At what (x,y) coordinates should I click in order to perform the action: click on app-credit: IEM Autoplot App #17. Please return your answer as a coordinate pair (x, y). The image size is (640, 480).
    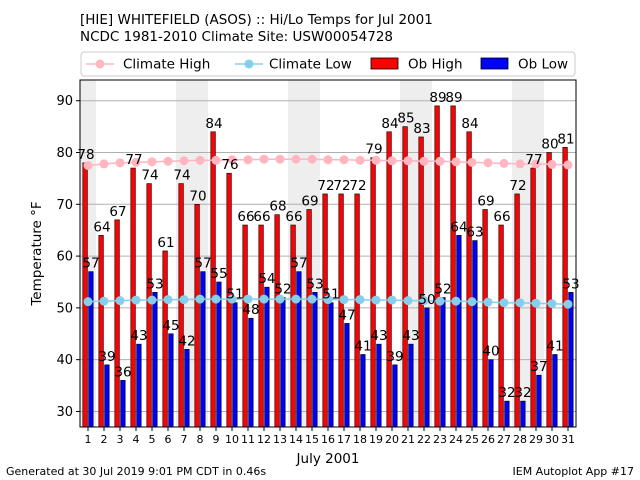
    Looking at the image, I should click on (573, 471).